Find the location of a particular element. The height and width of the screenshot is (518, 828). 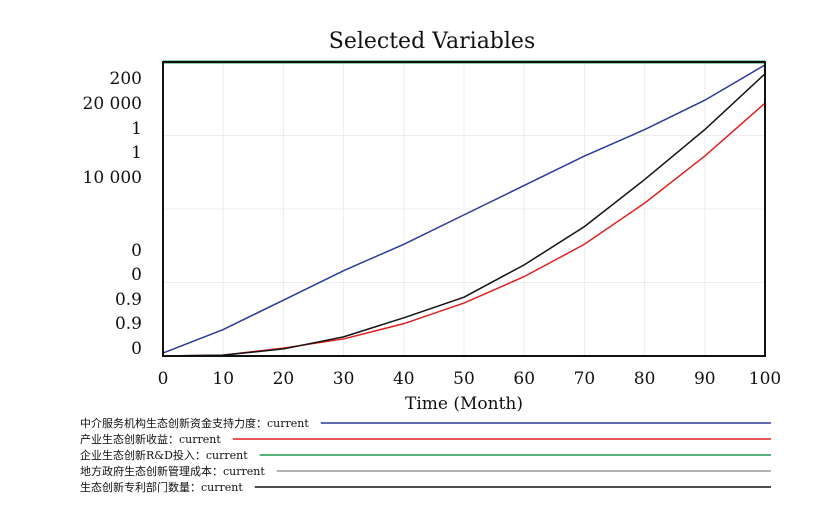

x-tick-label: 30 is located at coordinates (344, 379).